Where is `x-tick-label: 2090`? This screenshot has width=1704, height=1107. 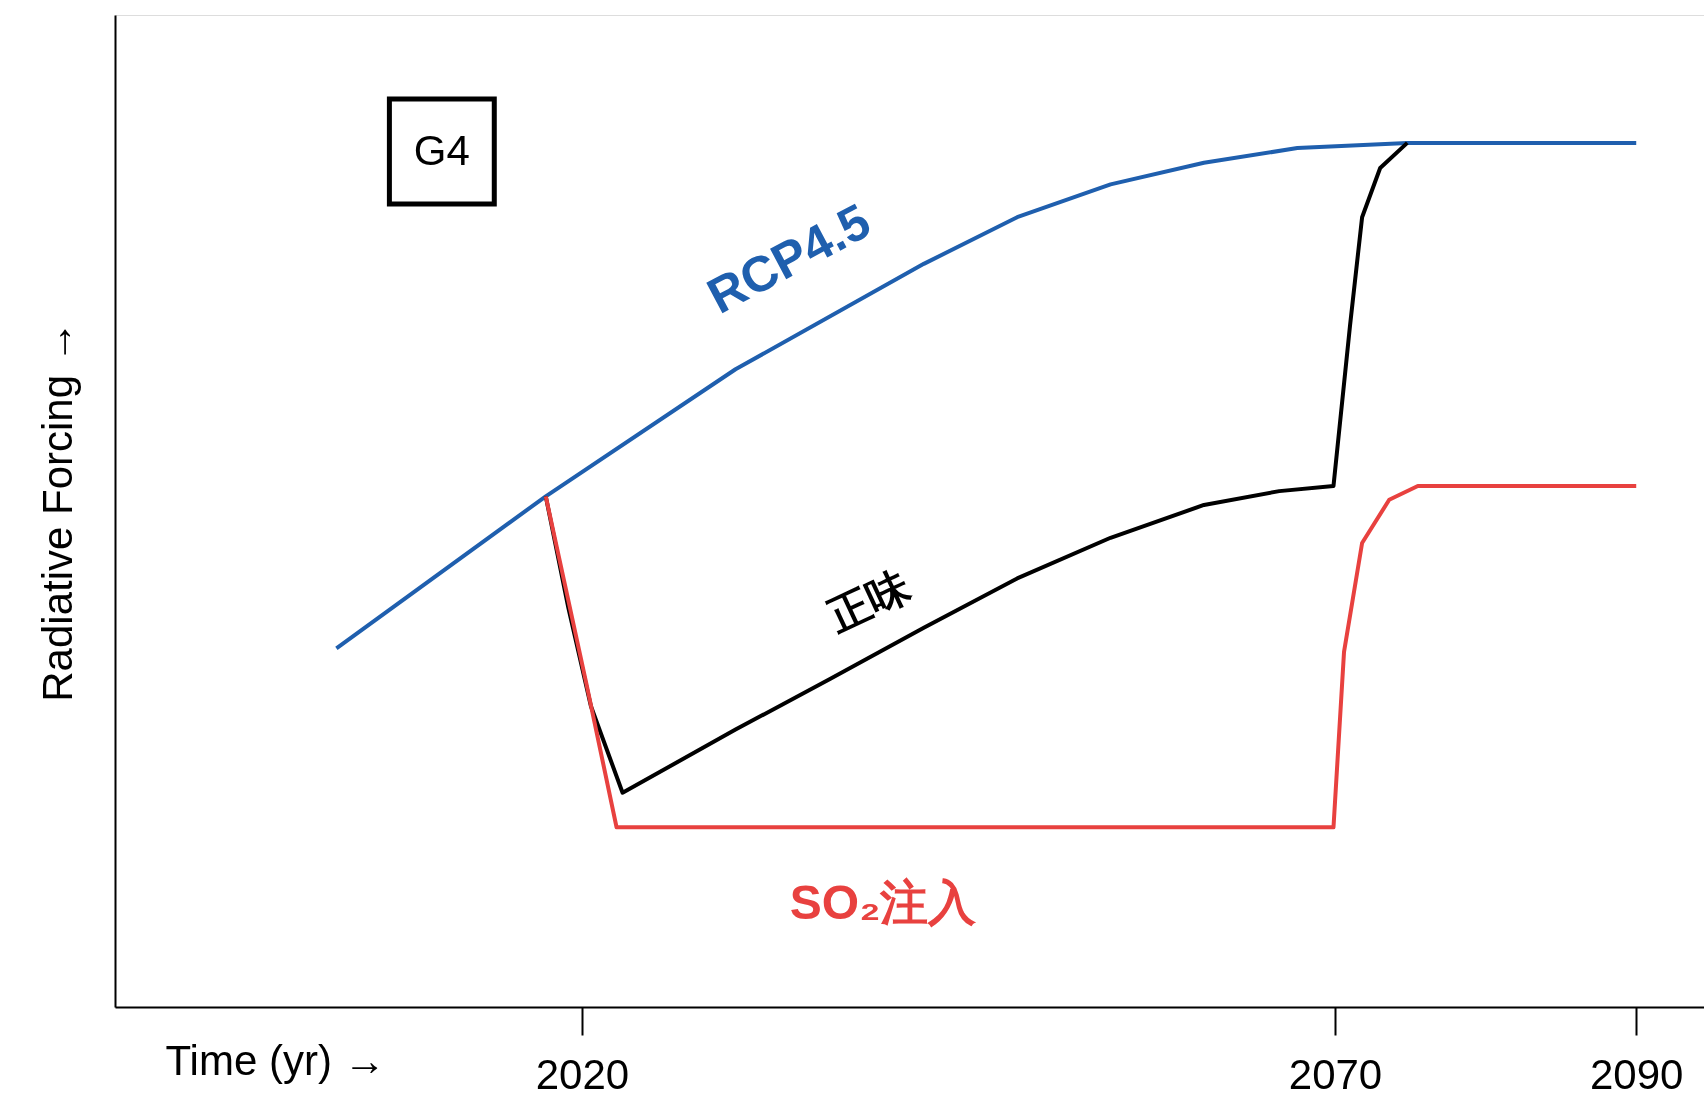 x-tick-label: 2090 is located at coordinates (1637, 1074).